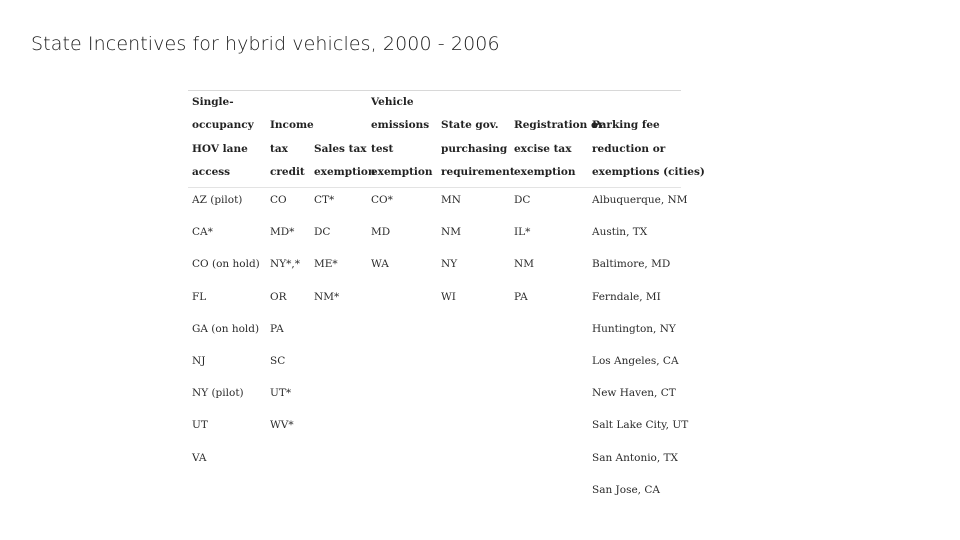  I want to click on table-cell: UT, so click(200, 425).